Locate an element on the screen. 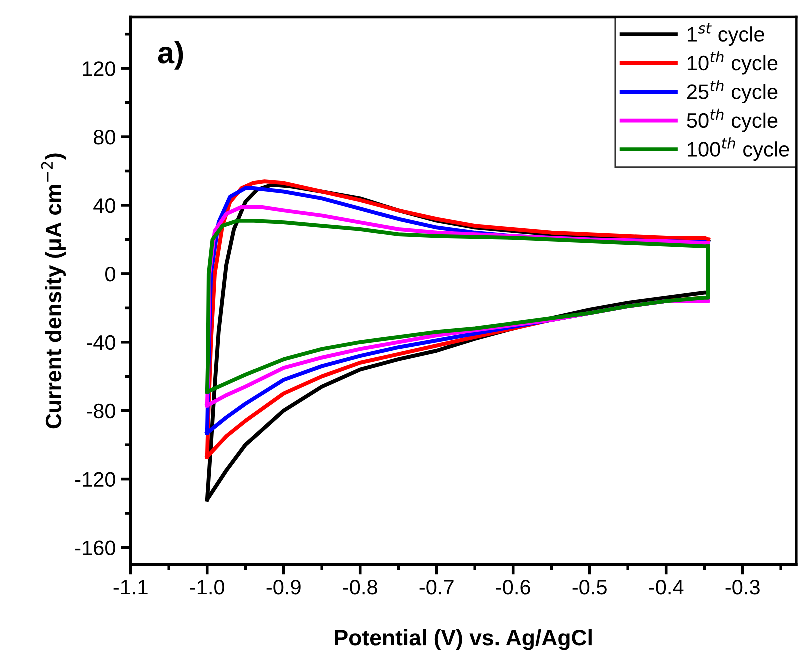 This screenshot has height=663, width=798. y-tick-label: 80 is located at coordinates (105, 137).